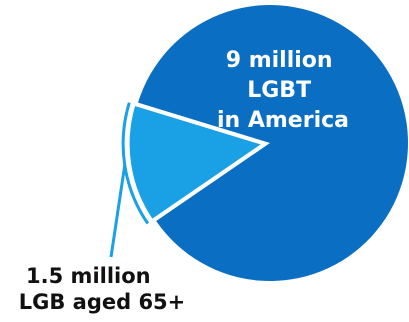 Image resolution: width=409 pixels, height=322 pixels. I want to click on main-label-line-2: LGBT, so click(279, 90).